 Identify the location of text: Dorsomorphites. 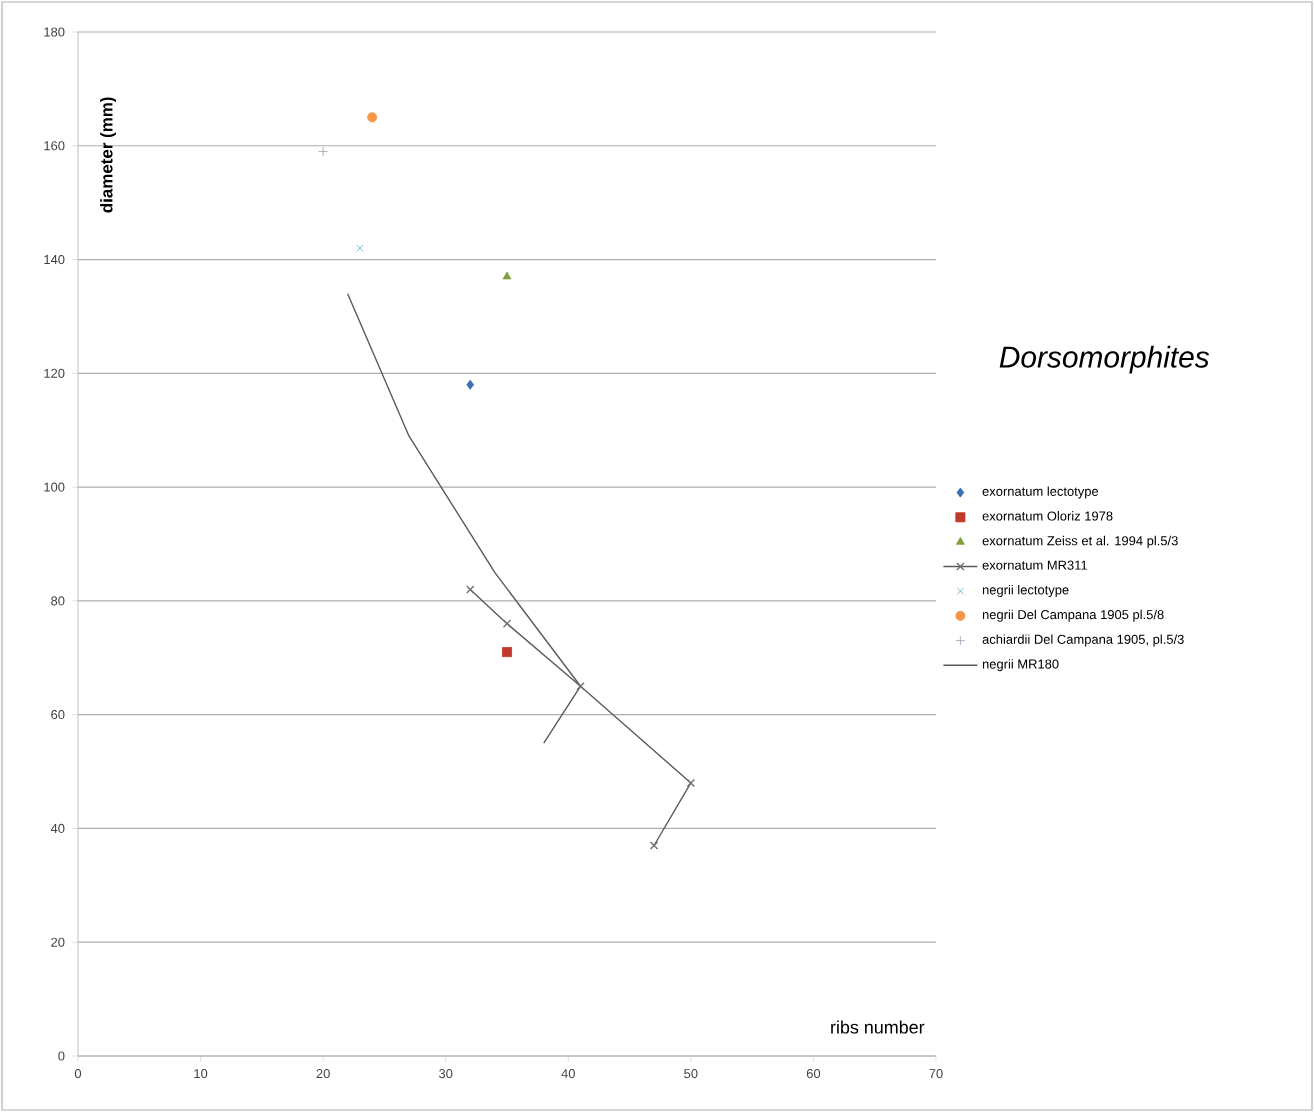
(1104, 359).